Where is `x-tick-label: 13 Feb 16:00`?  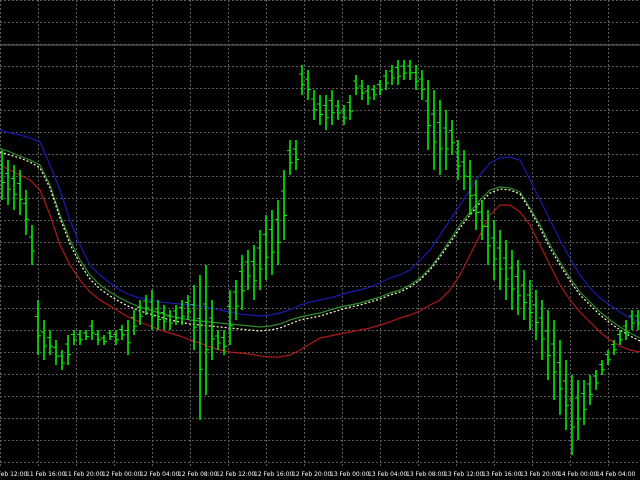
x-tick-label: 13 Feb 16:00 is located at coordinates (502, 474).